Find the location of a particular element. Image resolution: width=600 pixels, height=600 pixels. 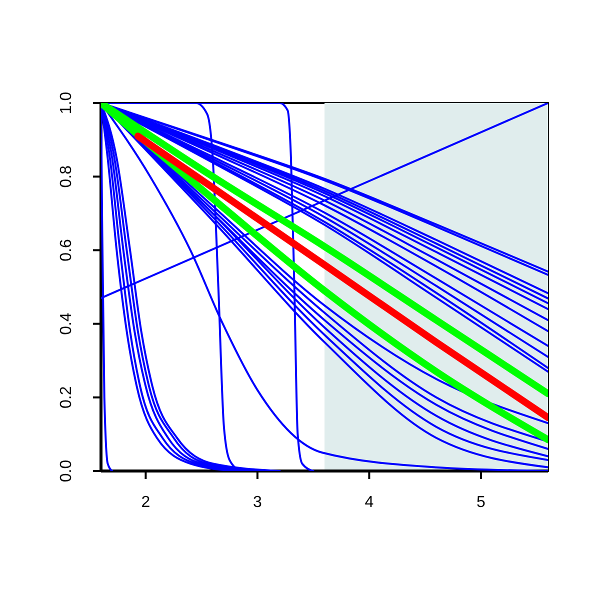

x-tick-label: 2 is located at coordinates (145, 502).